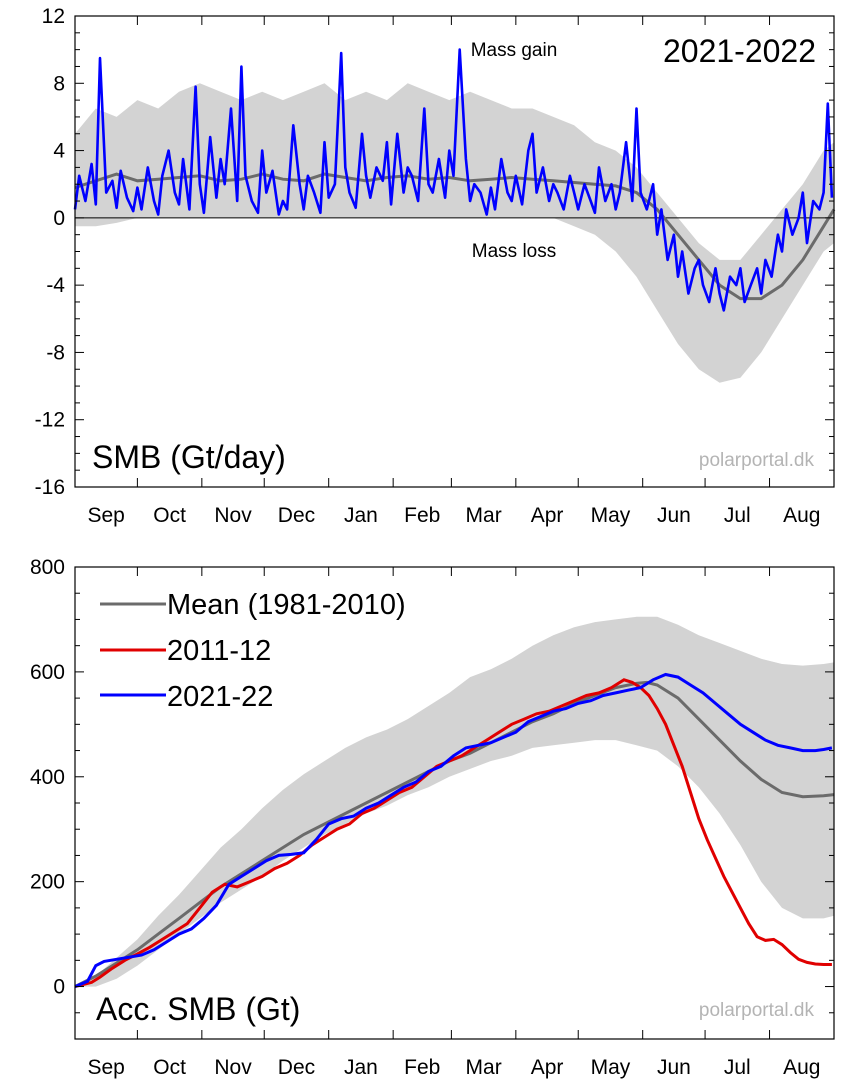 This screenshot has height=1080, width=846. Describe the element at coordinates (47, 672) in the screenshot. I see `y-tick-label: 600` at that location.